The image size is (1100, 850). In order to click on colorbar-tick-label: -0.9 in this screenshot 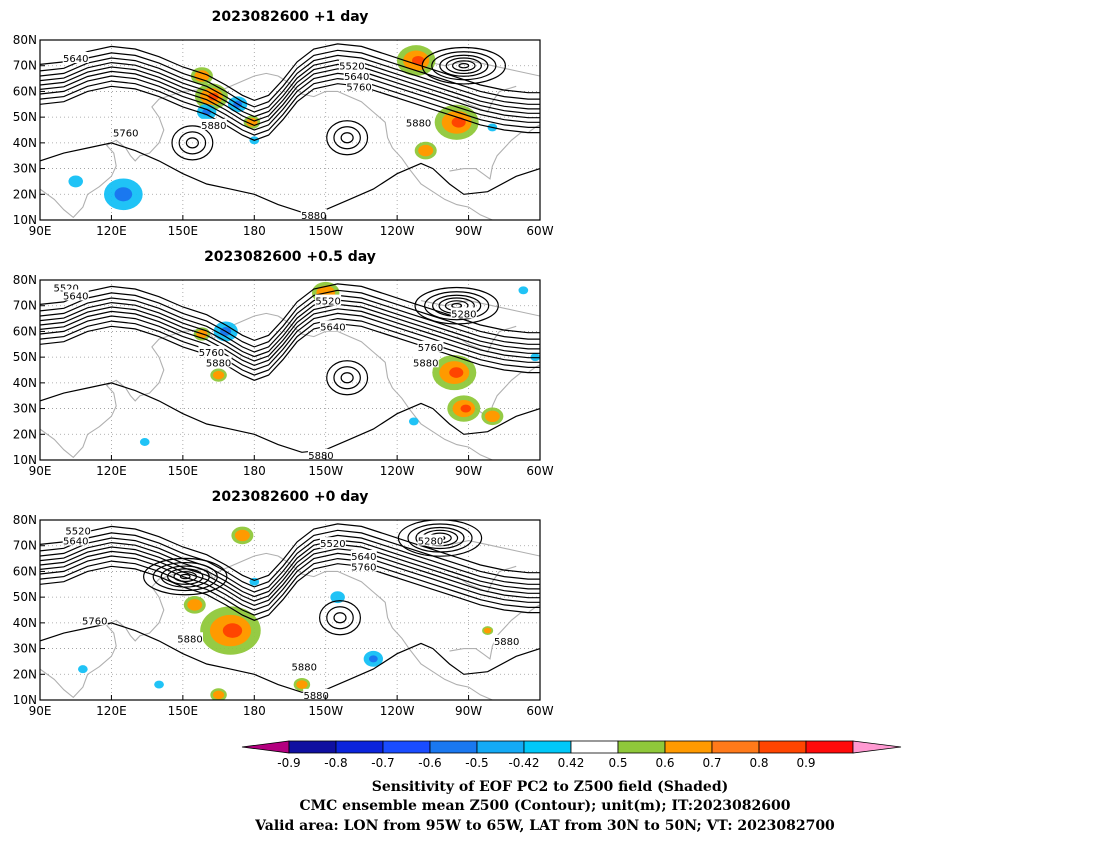, I will do `click(288, 763)`.